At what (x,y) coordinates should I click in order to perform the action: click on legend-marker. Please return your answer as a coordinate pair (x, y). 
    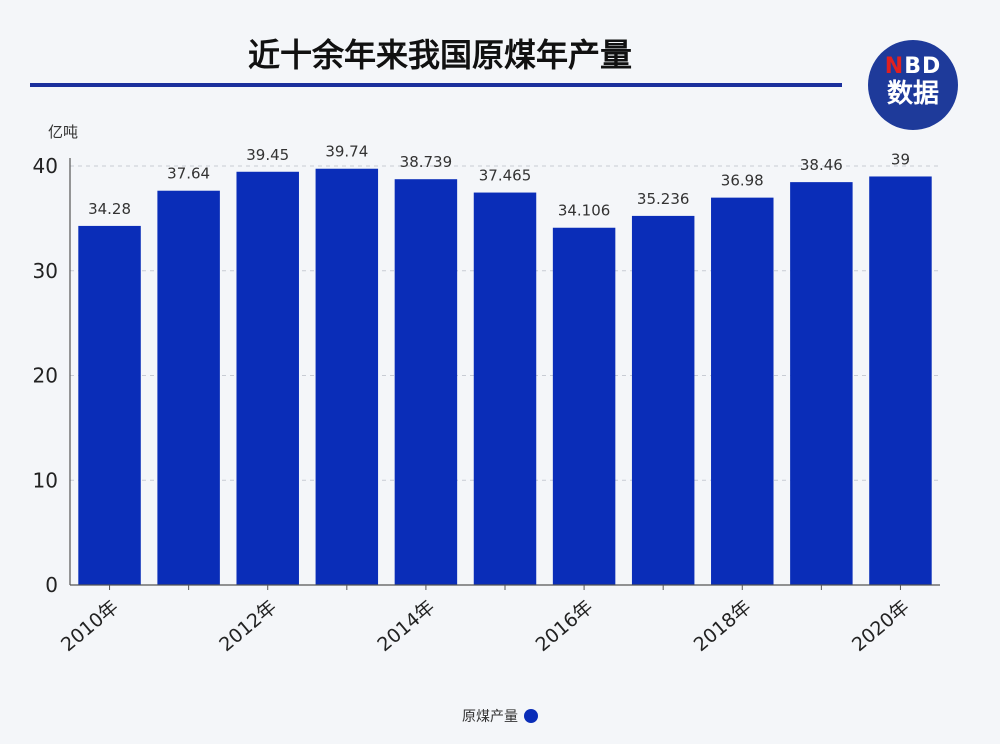
    Looking at the image, I should click on (531, 716).